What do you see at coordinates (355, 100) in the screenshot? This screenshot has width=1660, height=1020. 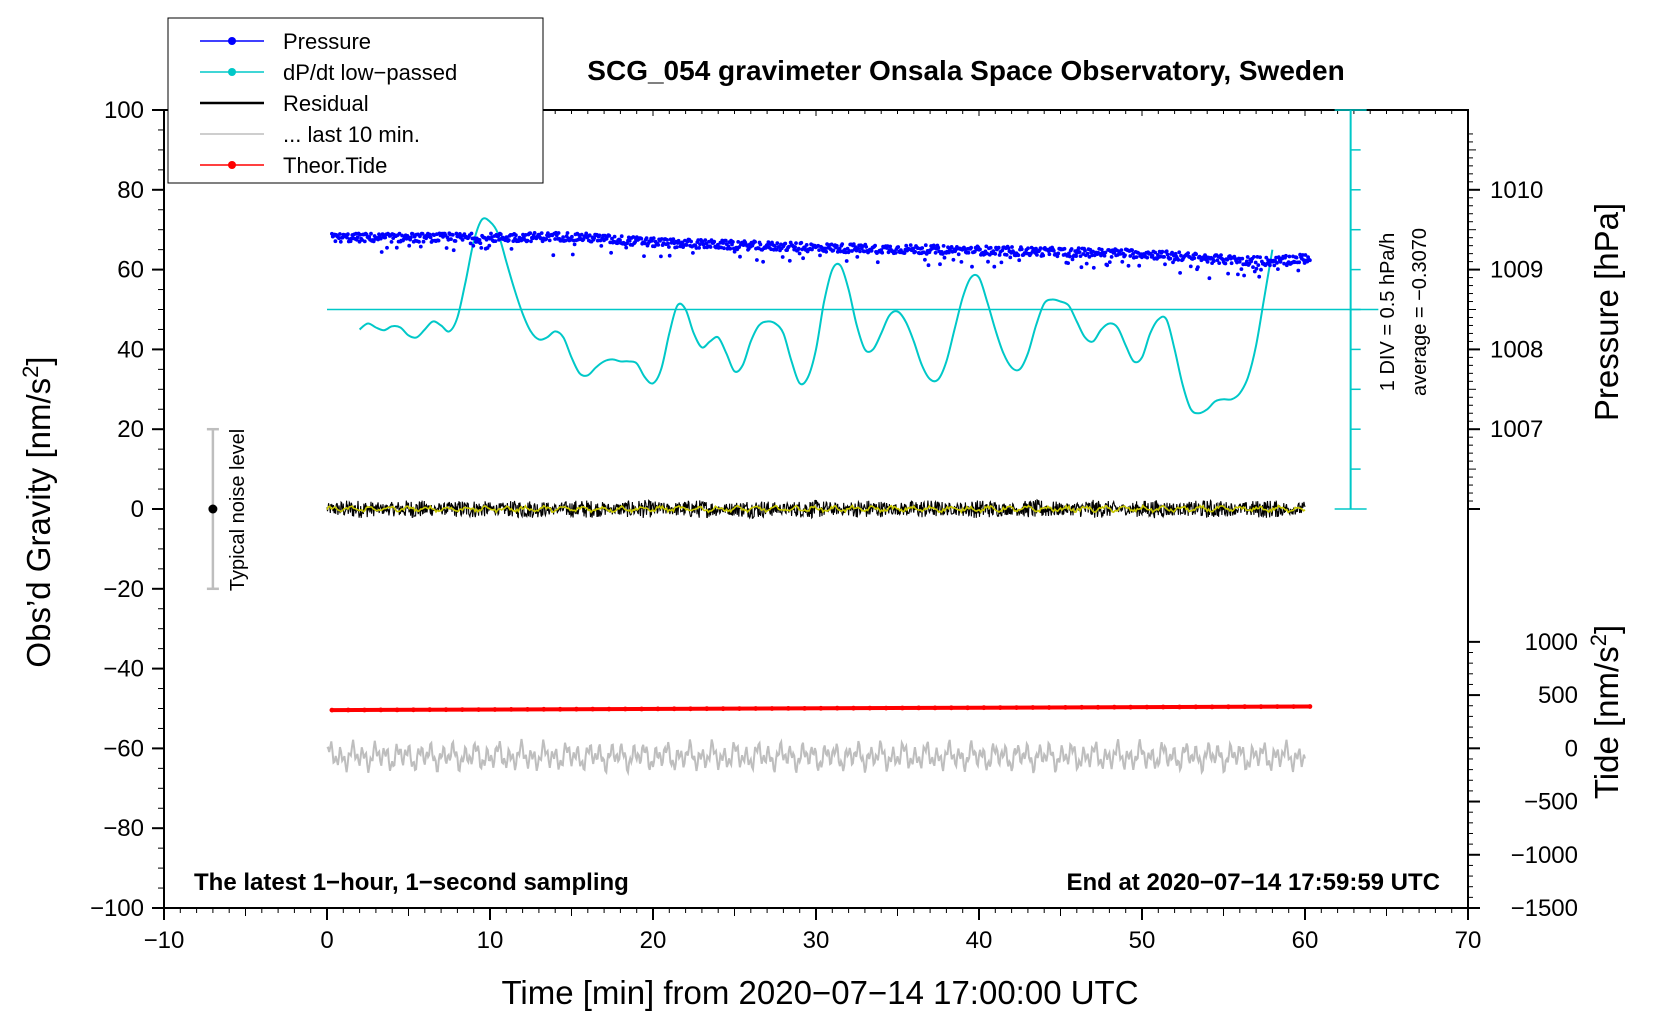 I see `legend-box` at bounding box center [355, 100].